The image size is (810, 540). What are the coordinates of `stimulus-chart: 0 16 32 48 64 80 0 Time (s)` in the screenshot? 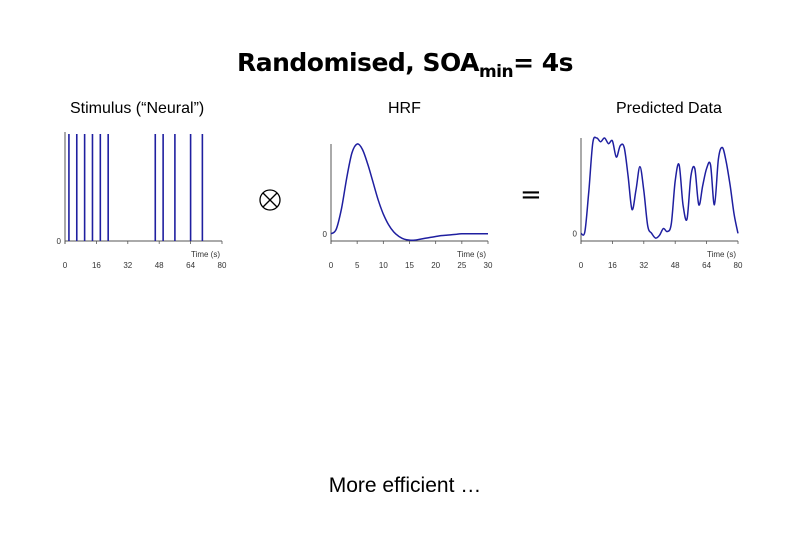 It's located at (142, 201).